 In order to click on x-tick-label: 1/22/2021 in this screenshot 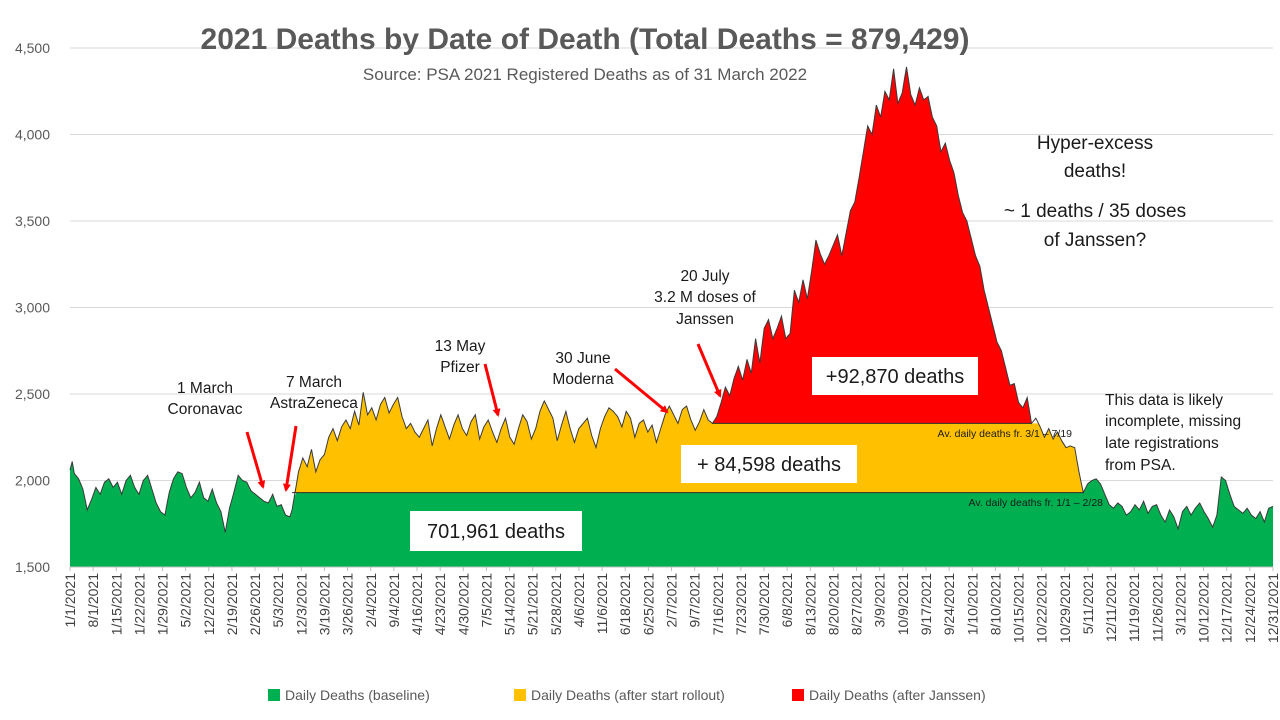, I will do `click(139, 604)`.